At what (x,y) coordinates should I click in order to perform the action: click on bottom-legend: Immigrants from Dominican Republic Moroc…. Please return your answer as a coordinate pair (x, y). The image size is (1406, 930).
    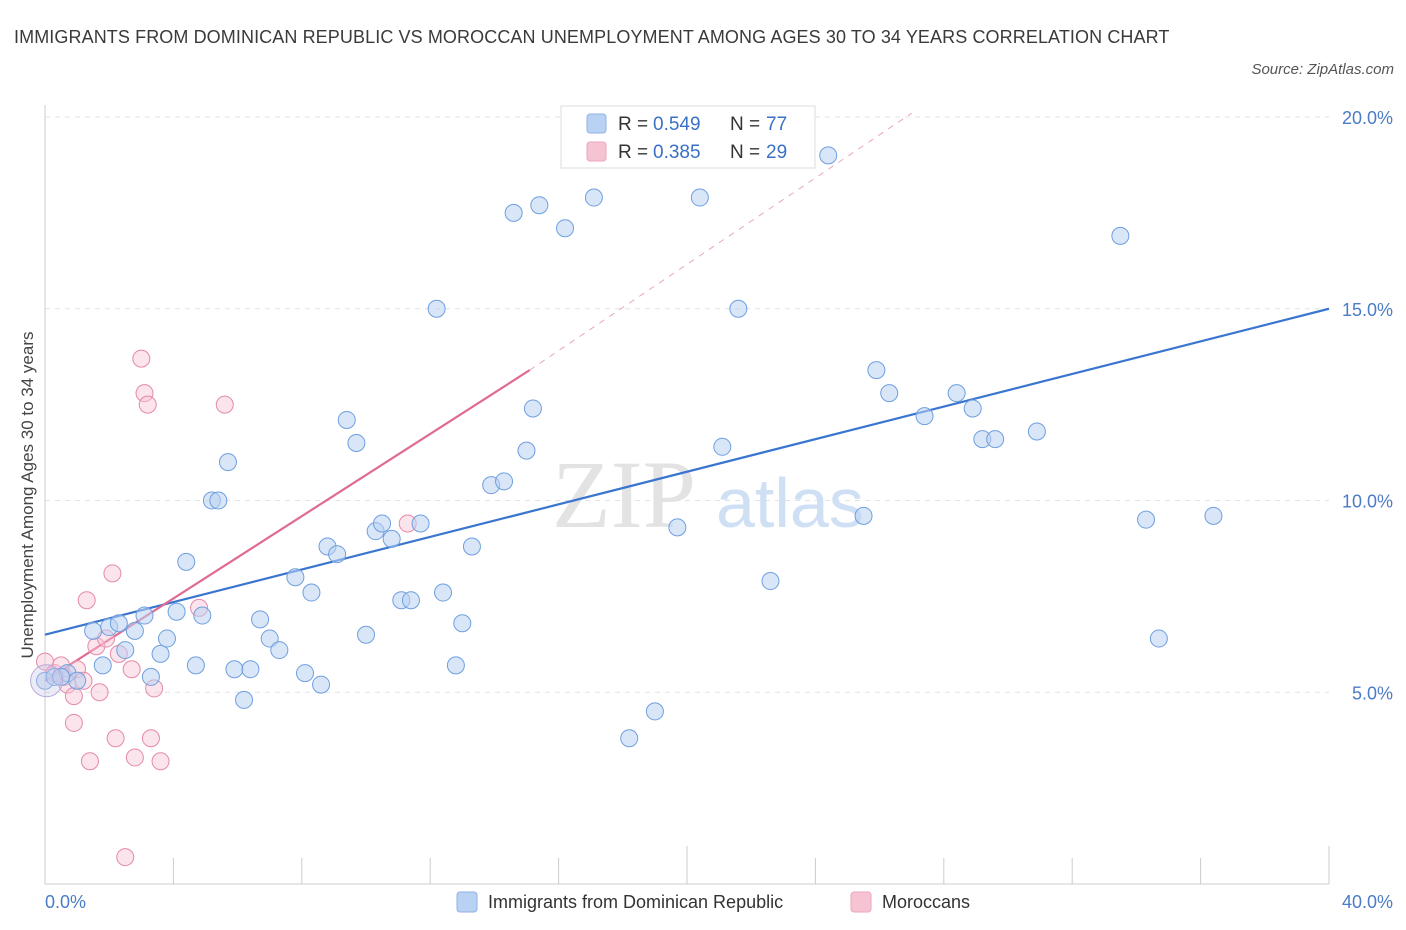
    Looking at the image, I should click on (713, 902).